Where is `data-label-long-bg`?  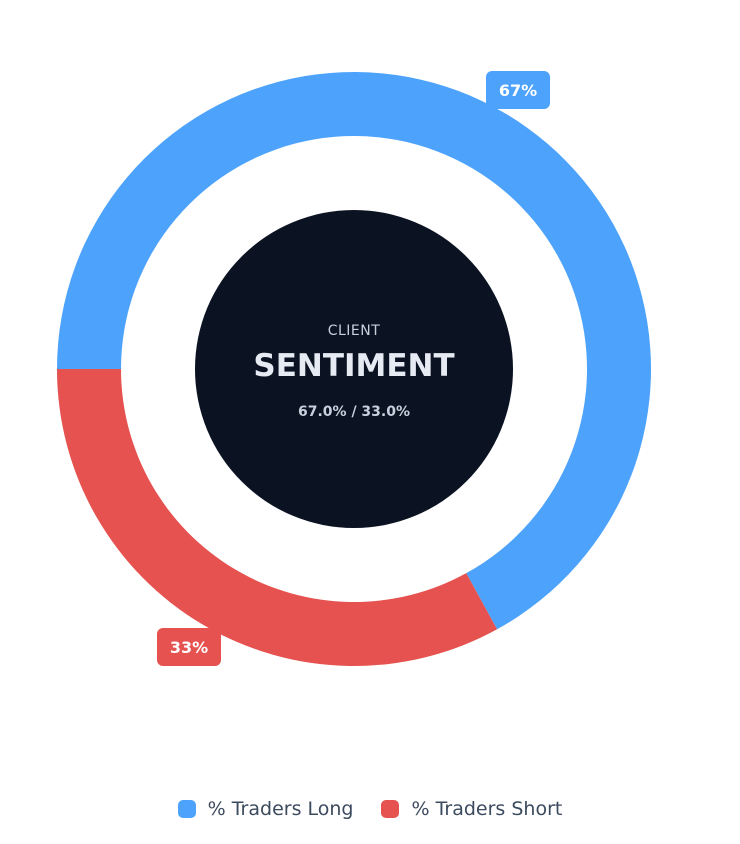 data-label-long-bg is located at coordinates (518, 90).